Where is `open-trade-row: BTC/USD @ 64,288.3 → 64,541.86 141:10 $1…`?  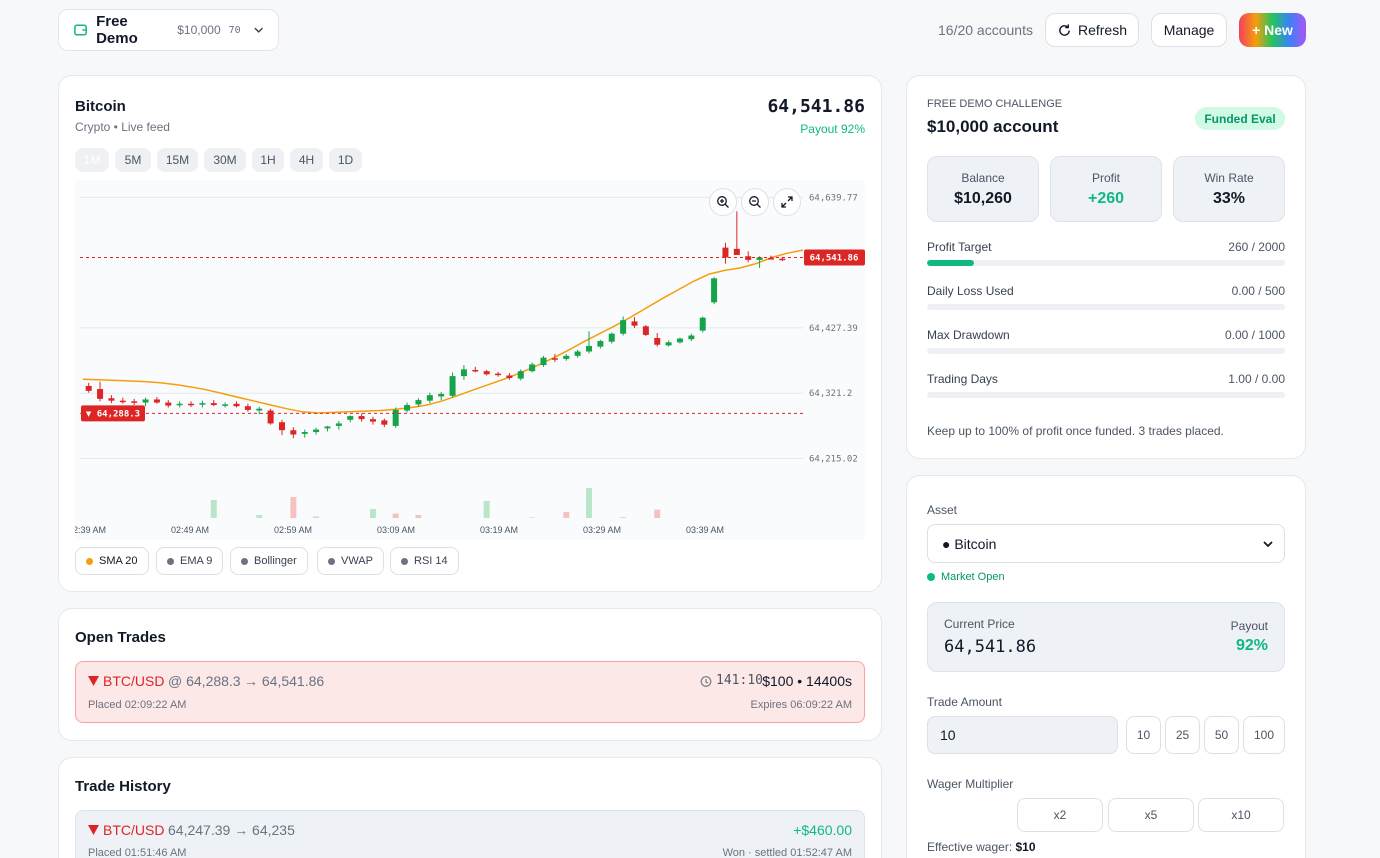 open-trade-row: BTC/USD @ 64,288.3 → 64,541.86 141:10 $1… is located at coordinates (470, 692).